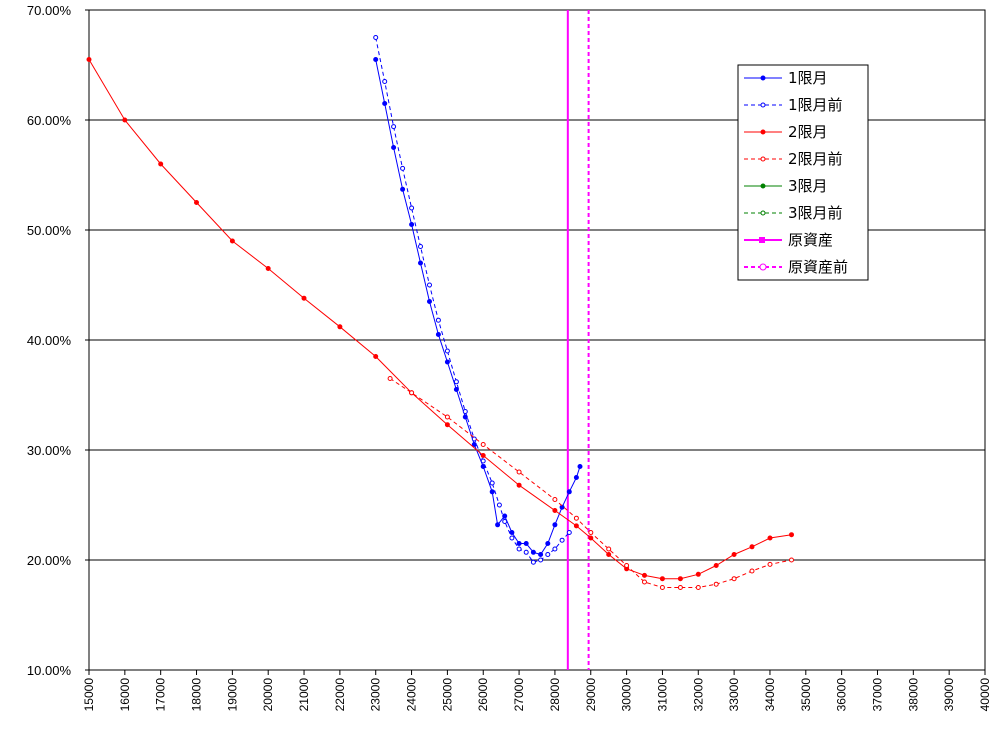 The height and width of the screenshot is (730, 1000). I want to click on legend-label: 2限月前, so click(815, 159).